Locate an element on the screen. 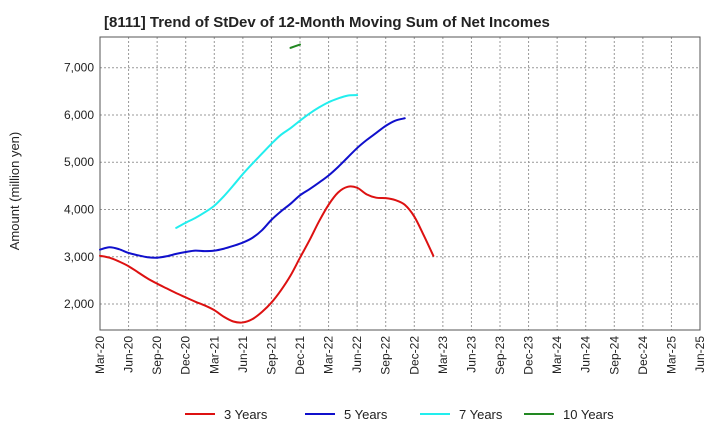  y-tick-label: 5,000 is located at coordinates (79, 162).